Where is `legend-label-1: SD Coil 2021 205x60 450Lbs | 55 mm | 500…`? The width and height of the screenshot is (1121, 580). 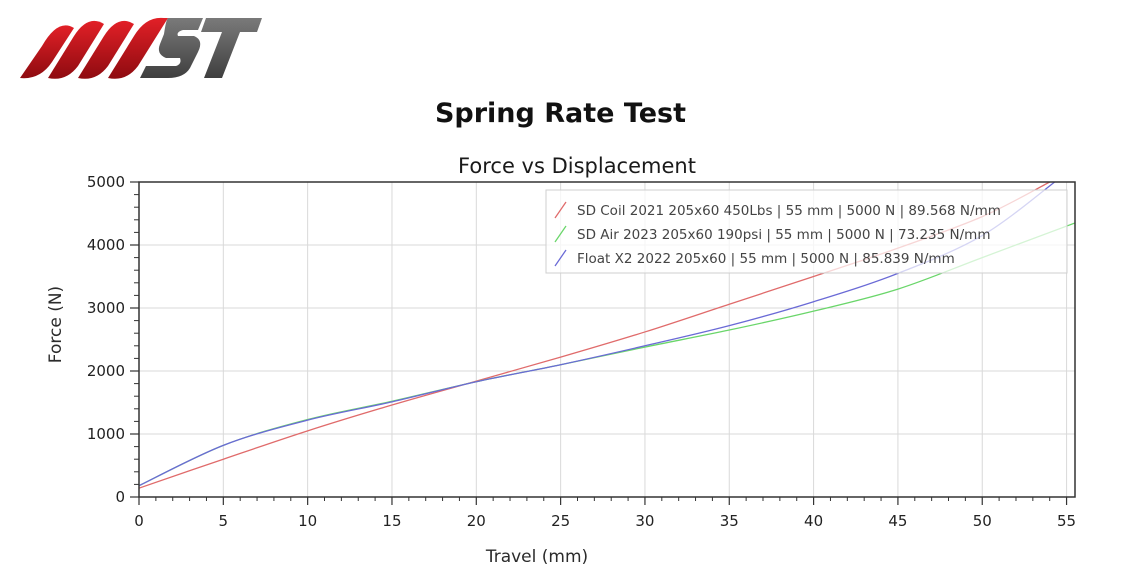 legend-label-1: SD Coil 2021 205x60 450Lbs | 55 mm | 500… is located at coordinates (789, 211).